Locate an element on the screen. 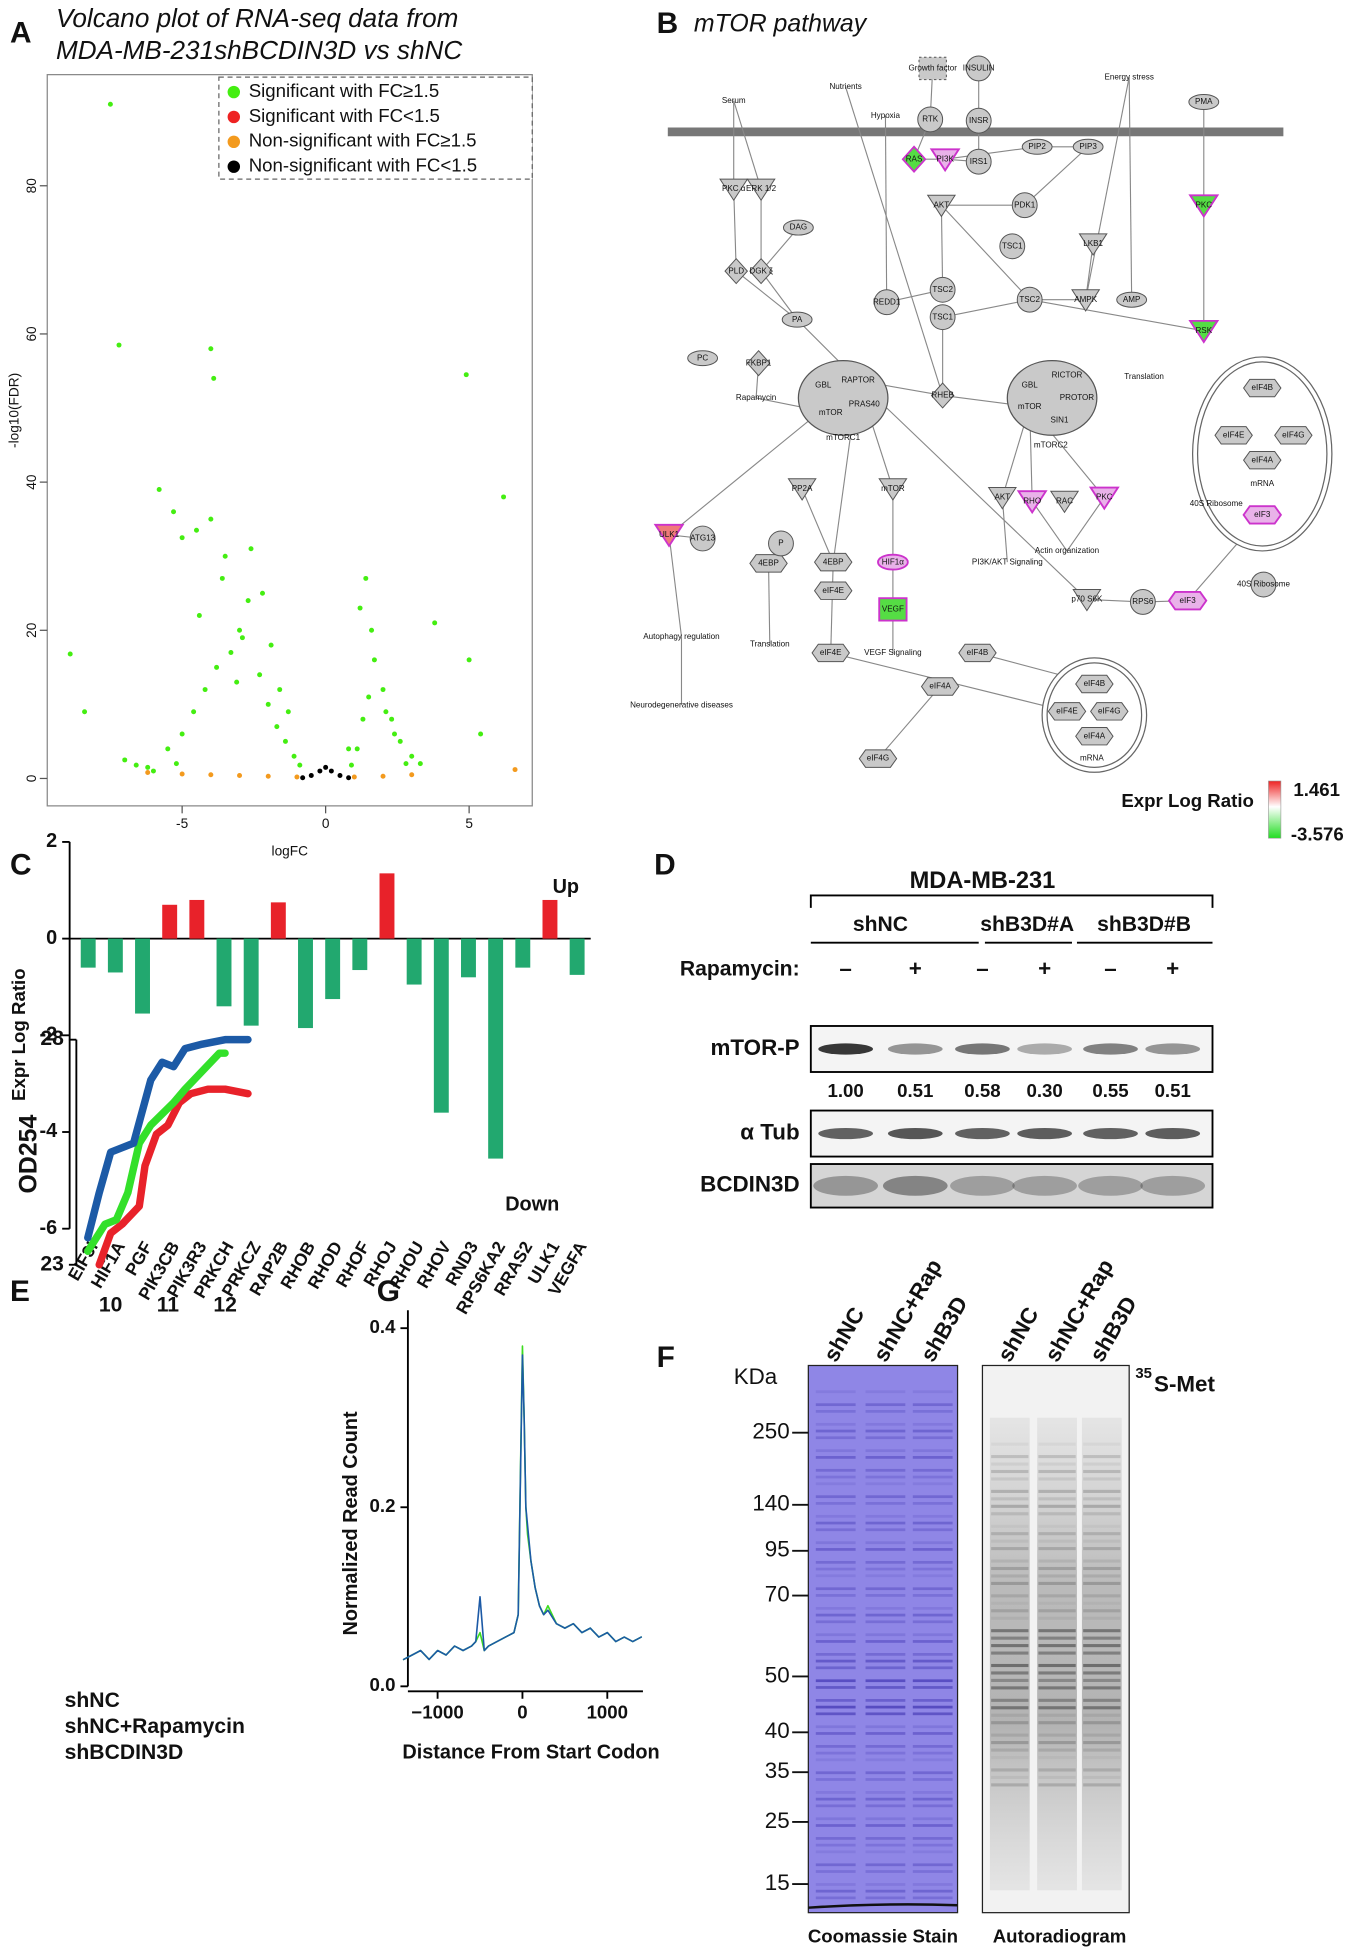  quantification: 1.00 is located at coordinates (846, 1090).